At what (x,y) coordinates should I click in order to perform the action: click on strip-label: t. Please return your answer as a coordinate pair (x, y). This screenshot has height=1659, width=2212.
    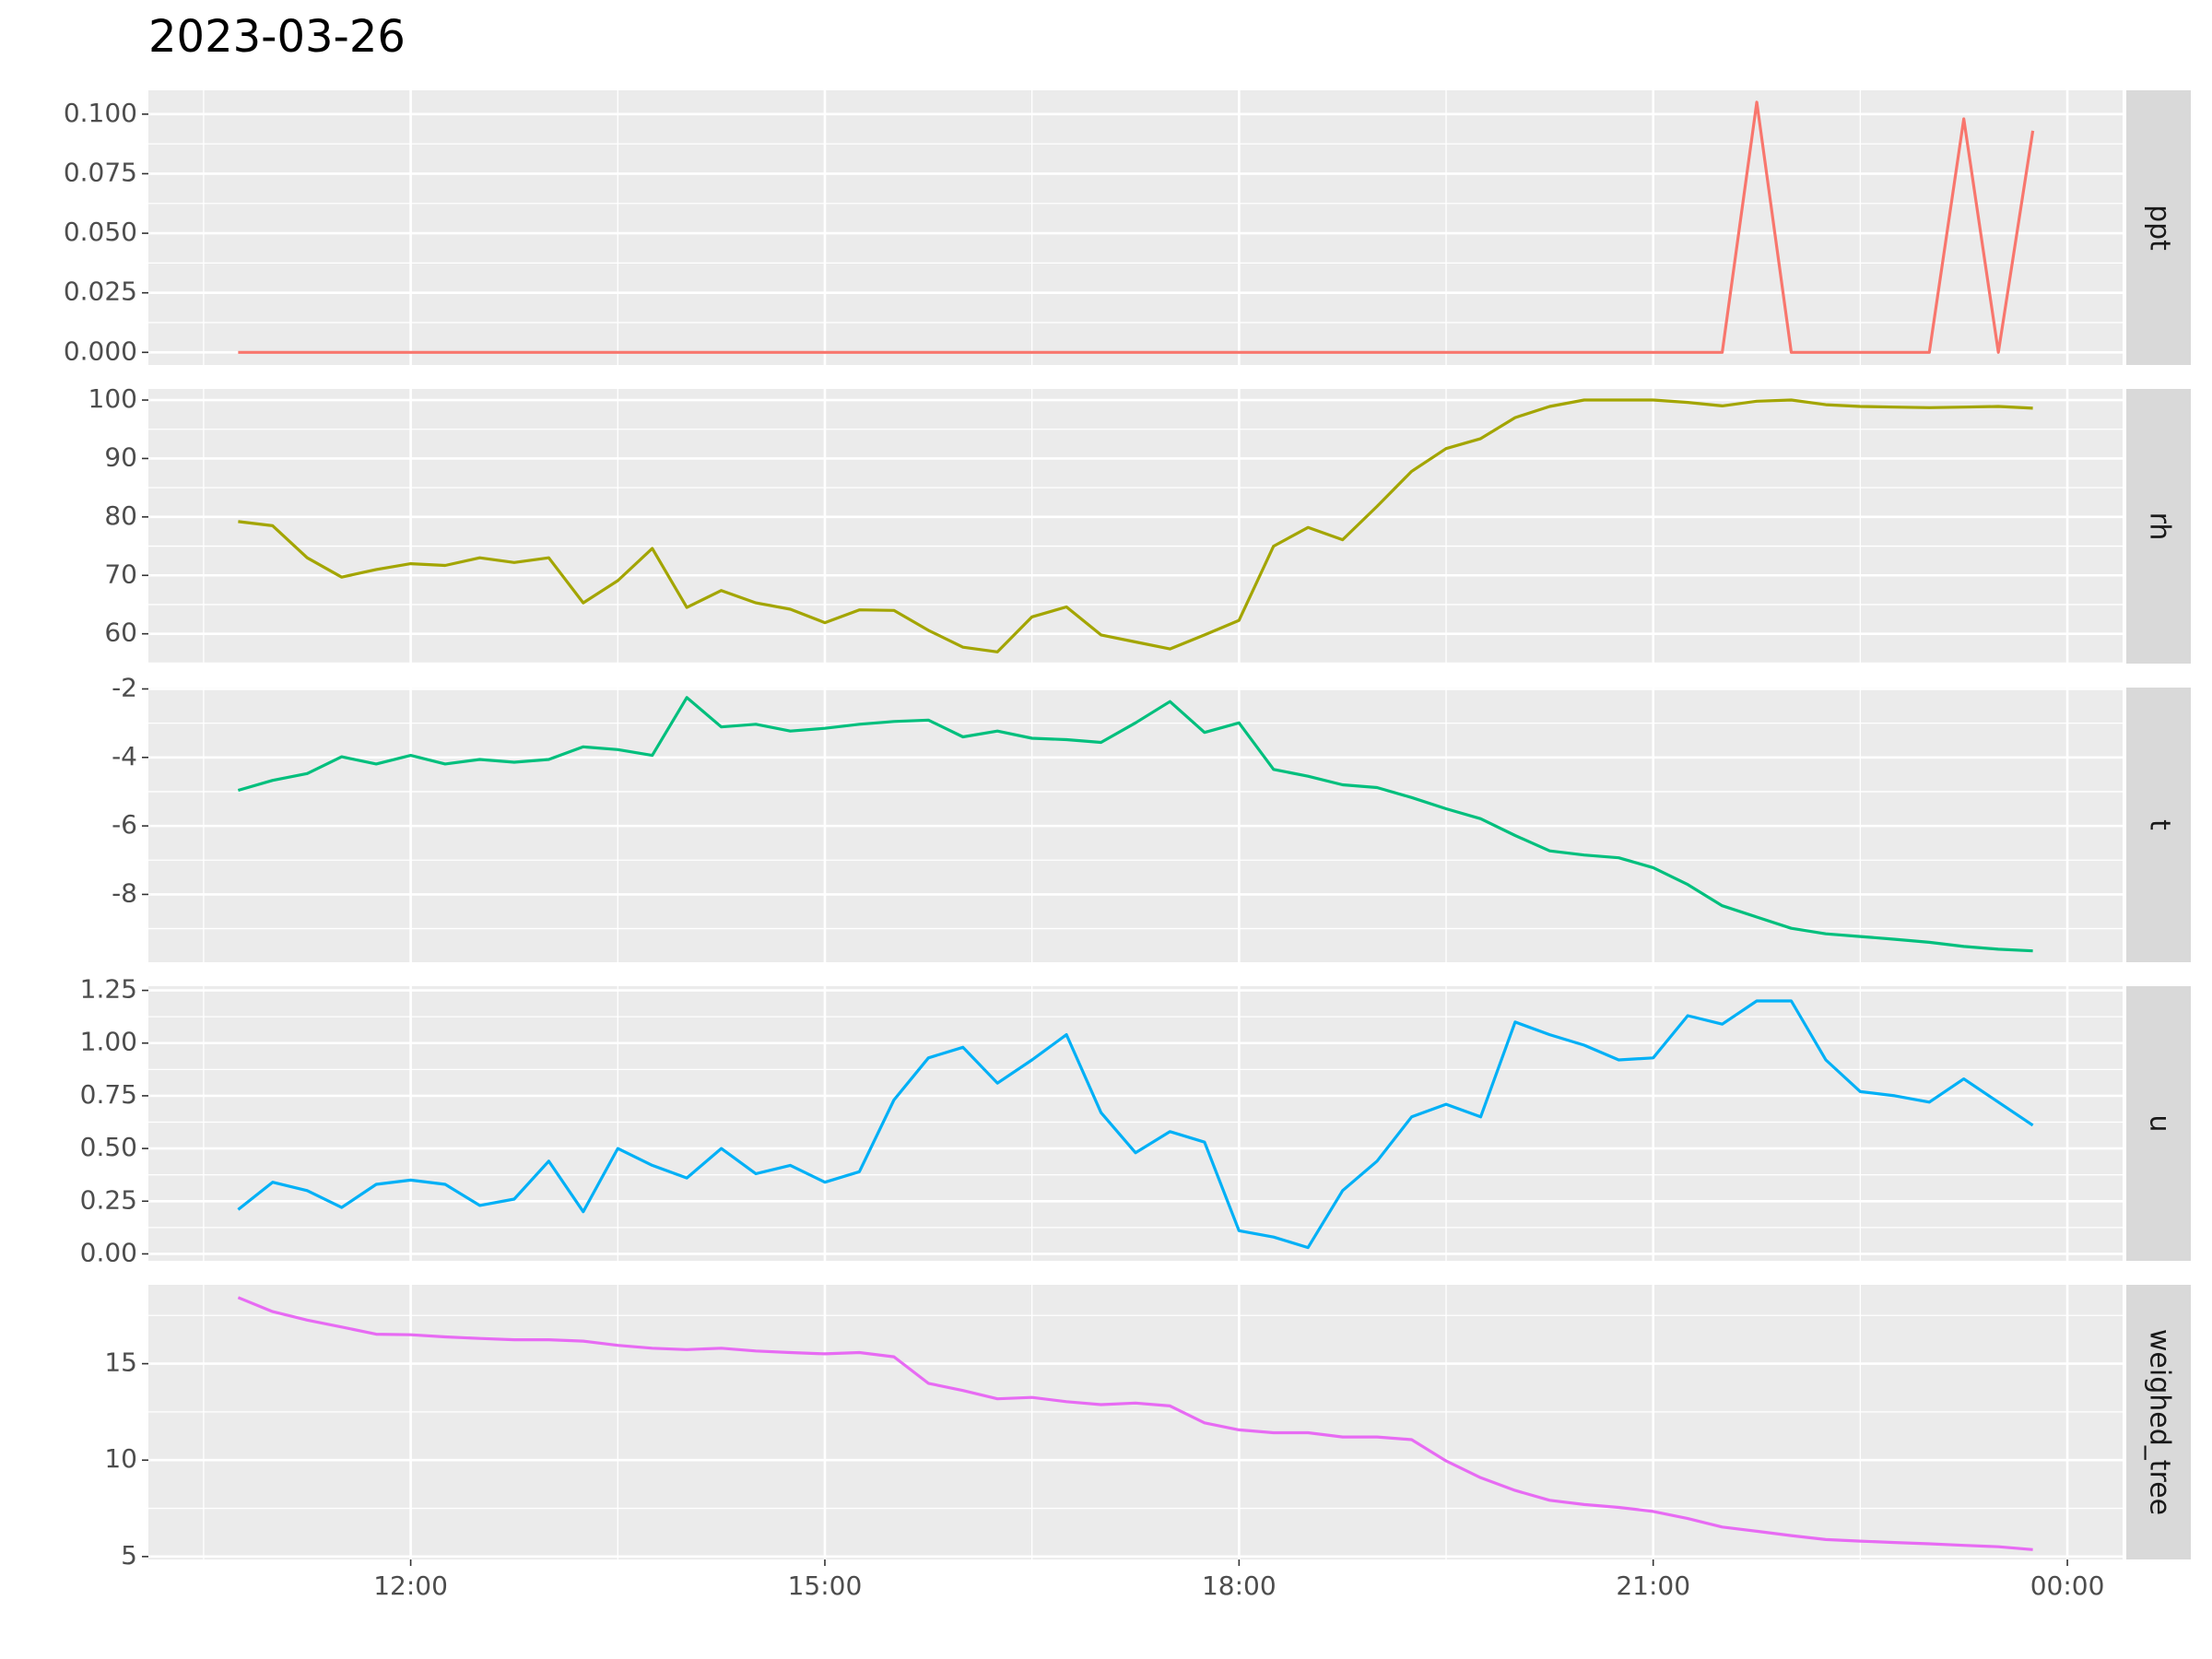
    Looking at the image, I should click on (2160, 824).